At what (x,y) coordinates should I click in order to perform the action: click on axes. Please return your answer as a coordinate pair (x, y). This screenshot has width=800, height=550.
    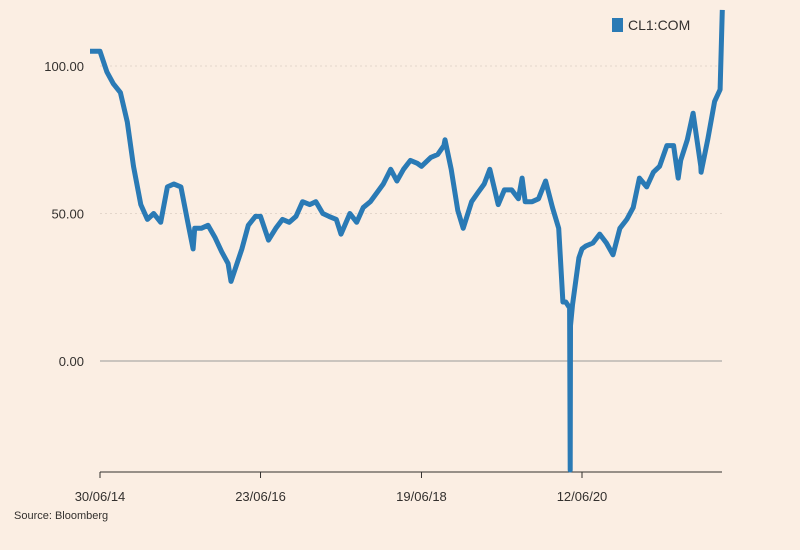
    Looking at the image, I should click on (410, 474).